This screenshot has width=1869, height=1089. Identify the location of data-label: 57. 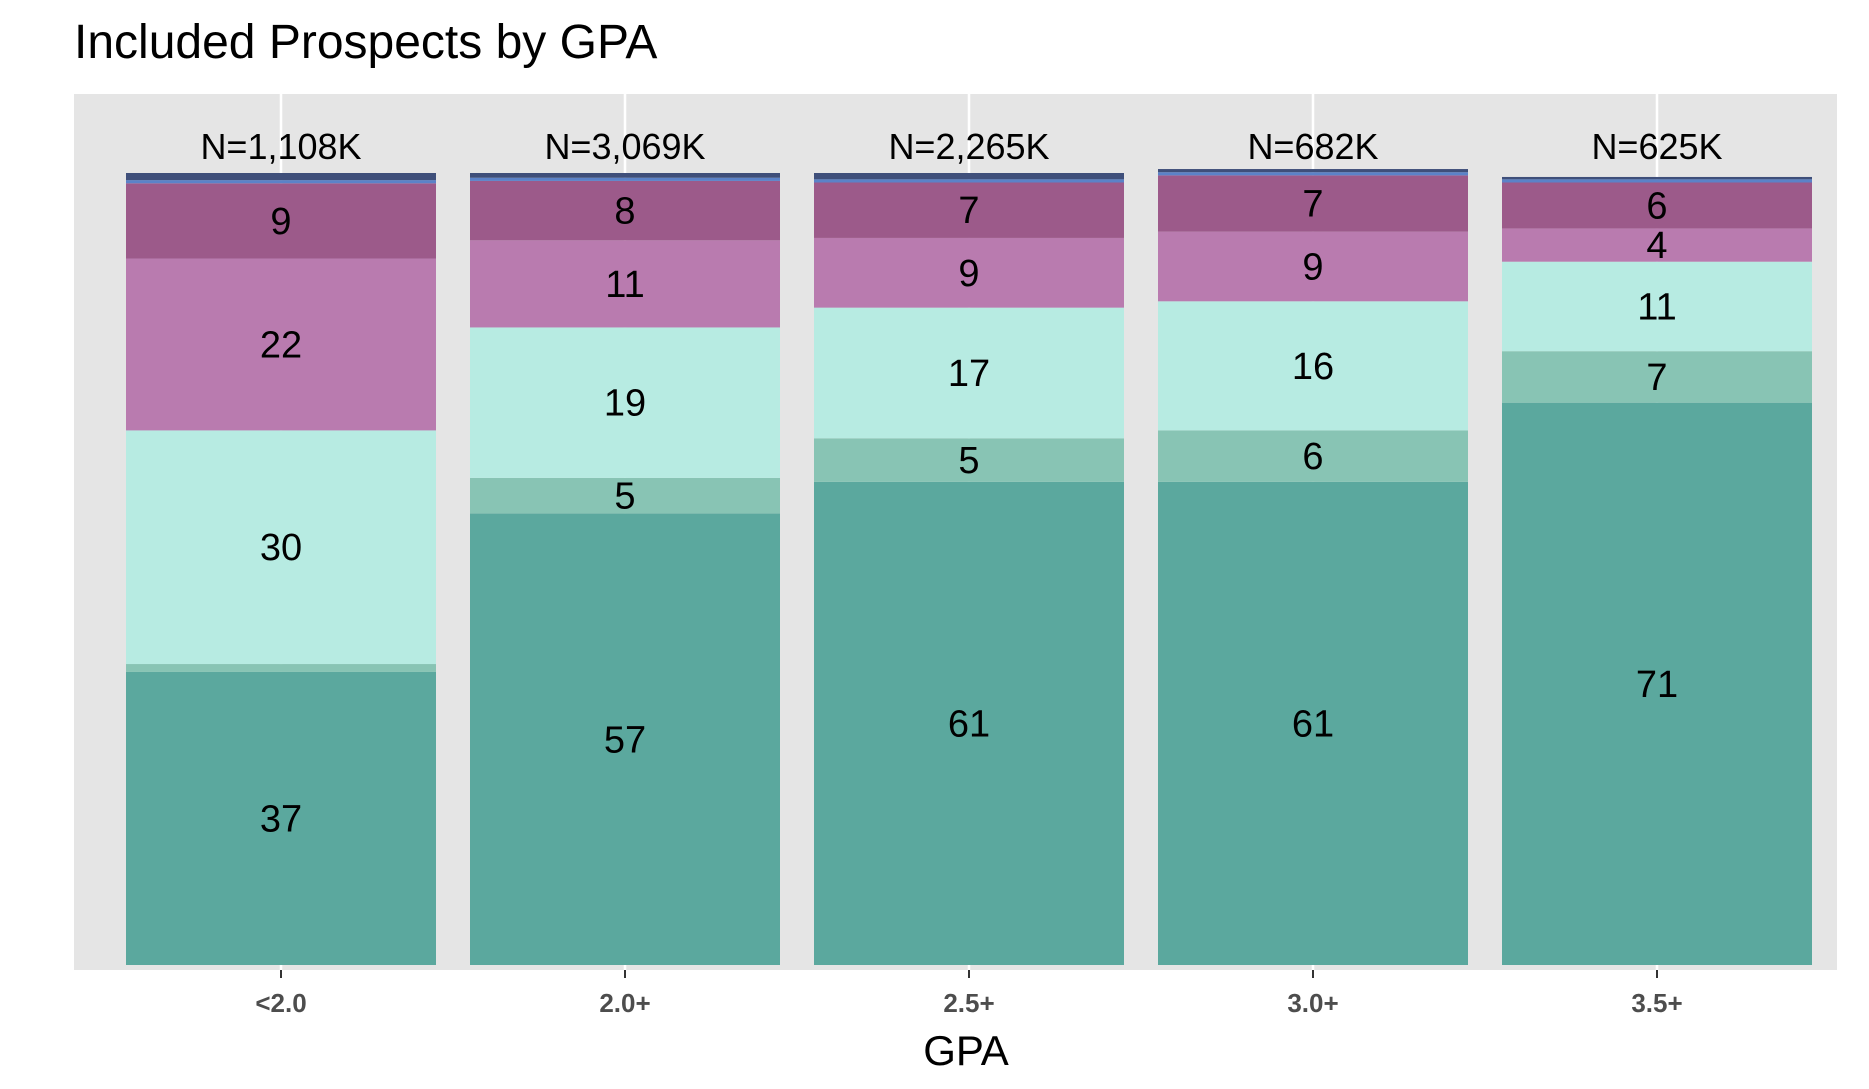
(625, 740).